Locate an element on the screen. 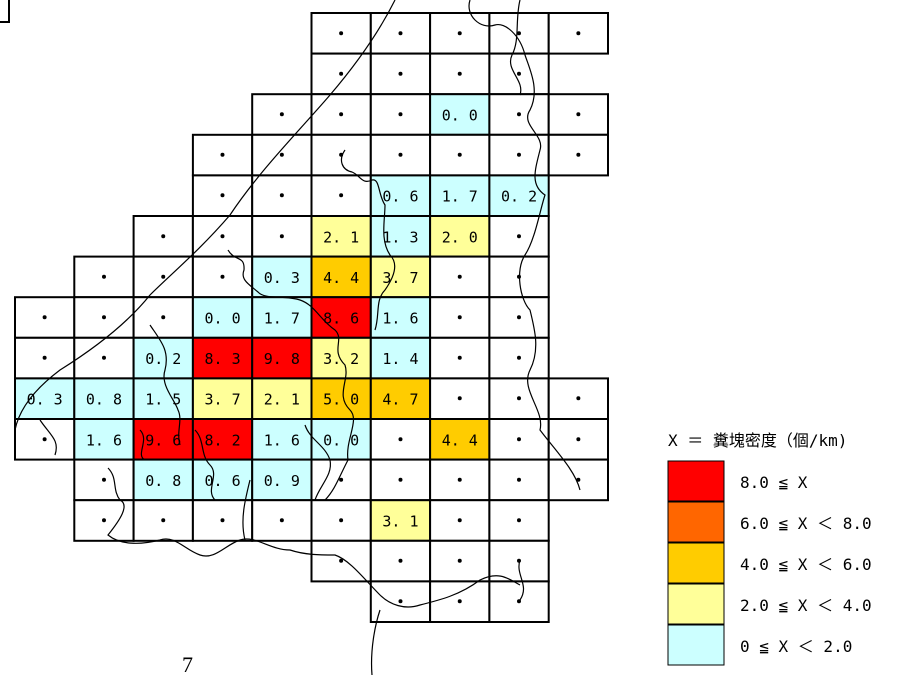  cell-value: 3. 1 is located at coordinates (400, 522).